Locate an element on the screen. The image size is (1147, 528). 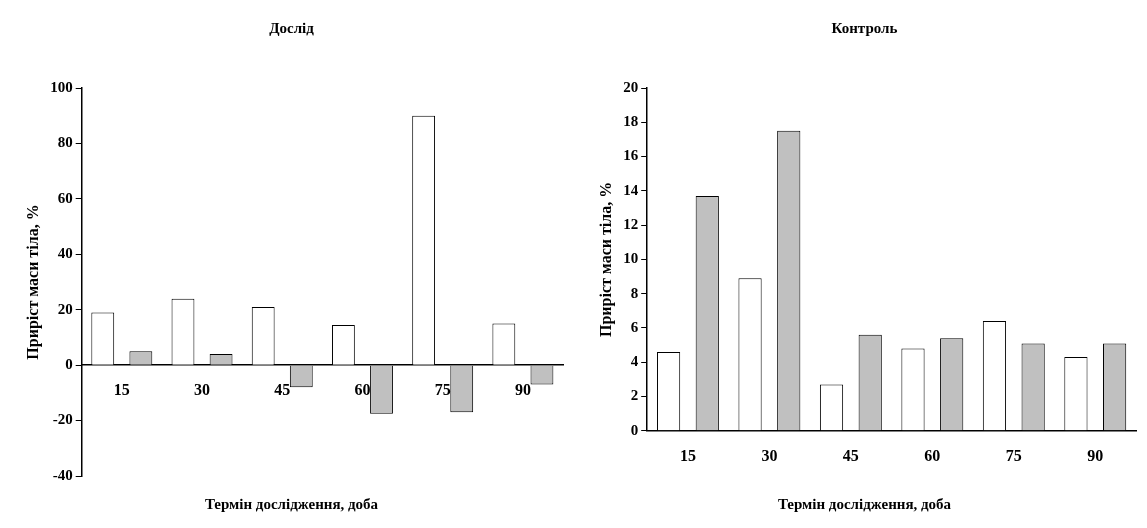
y-tick-label: 8 is located at coordinates (634, 292).